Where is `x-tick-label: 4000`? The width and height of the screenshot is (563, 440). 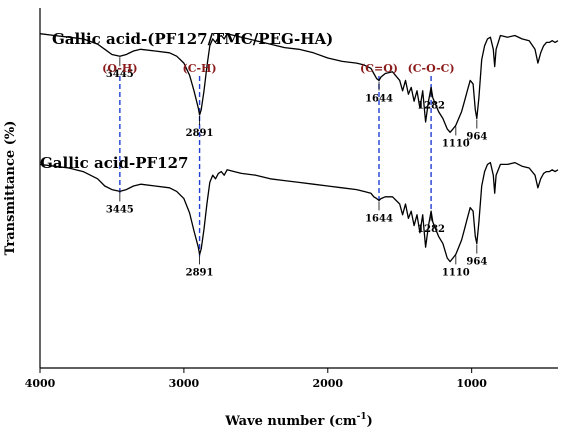
x-tick-label: 4000 is located at coordinates (40, 383).